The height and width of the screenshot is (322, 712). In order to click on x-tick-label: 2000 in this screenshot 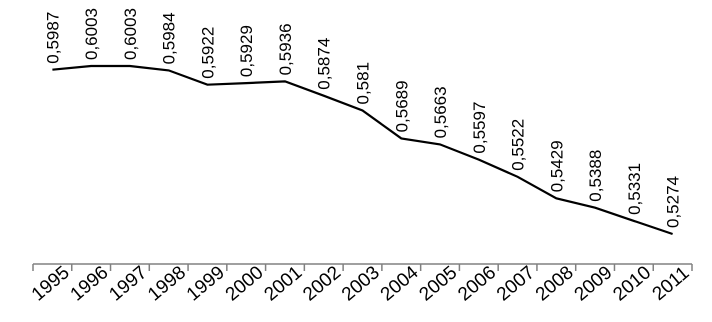, I will do `click(245, 283)`.